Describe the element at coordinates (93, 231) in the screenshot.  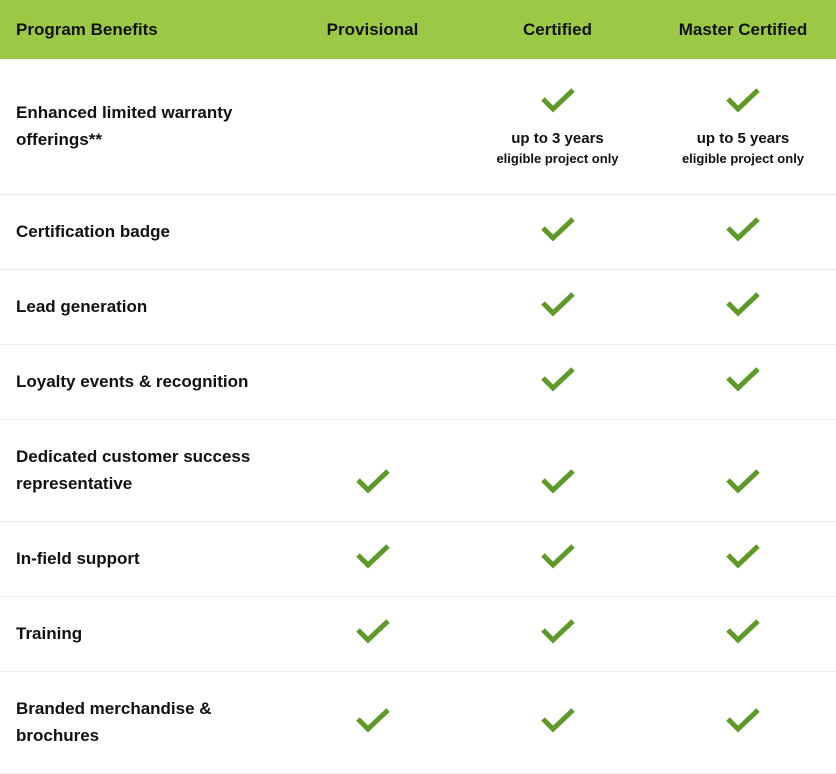
I see `benefit-label: Certification badge` at that location.